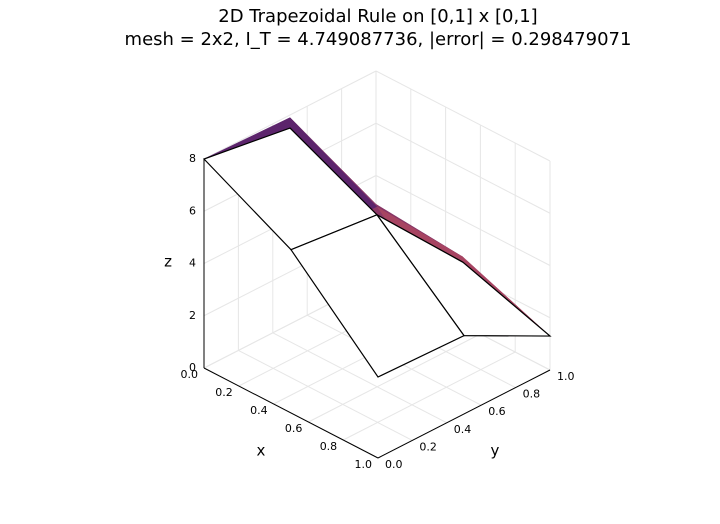  I want to click on y-axis-label: y, so click(495, 451).